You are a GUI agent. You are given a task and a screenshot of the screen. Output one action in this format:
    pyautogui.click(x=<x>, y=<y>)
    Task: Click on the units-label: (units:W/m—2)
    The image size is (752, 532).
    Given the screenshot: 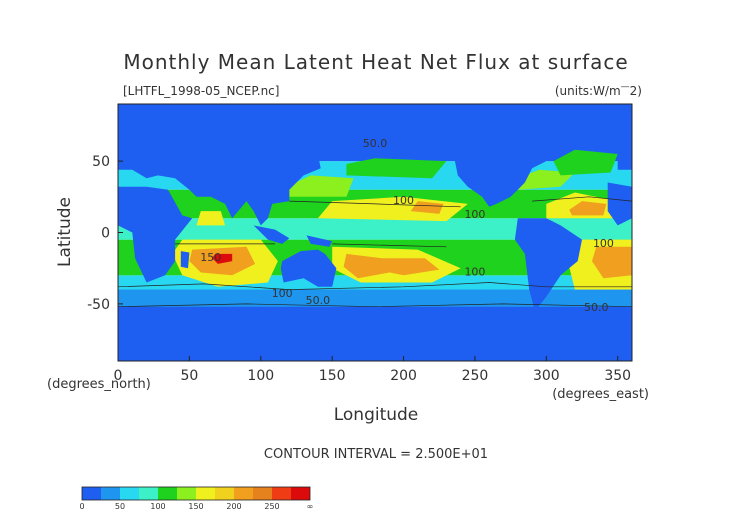 What is the action you would take?
    pyautogui.click(x=598, y=90)
    